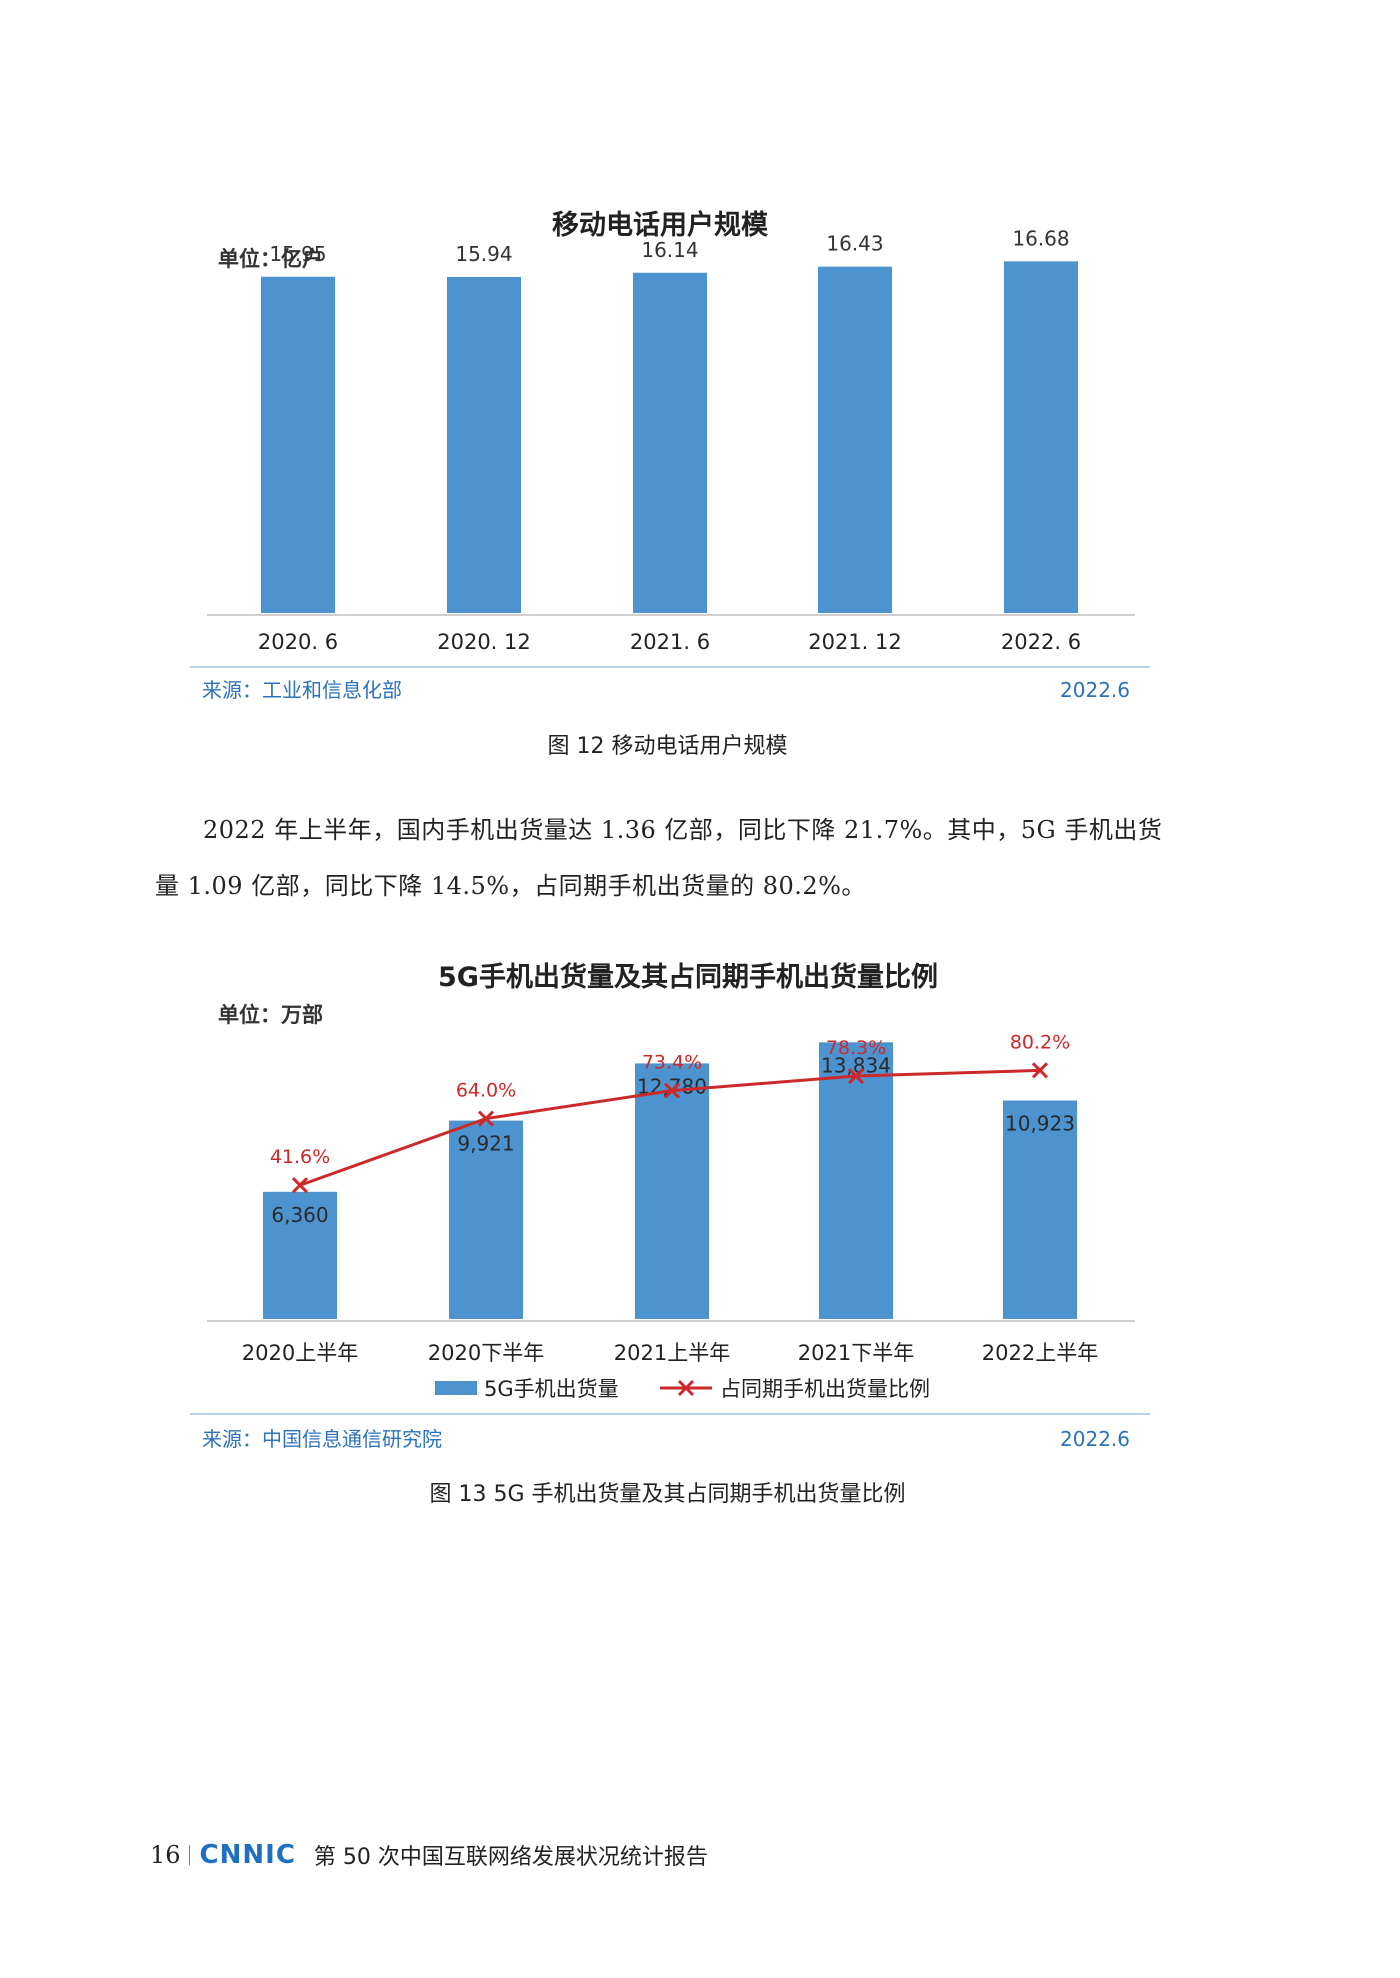 The width and height of the screenshot is (1400, 1978). I want to click on x-tick-group: 2020上半年 2020下半年 2021上半年 2021下半年 2022上半年, so click(670, 1353).